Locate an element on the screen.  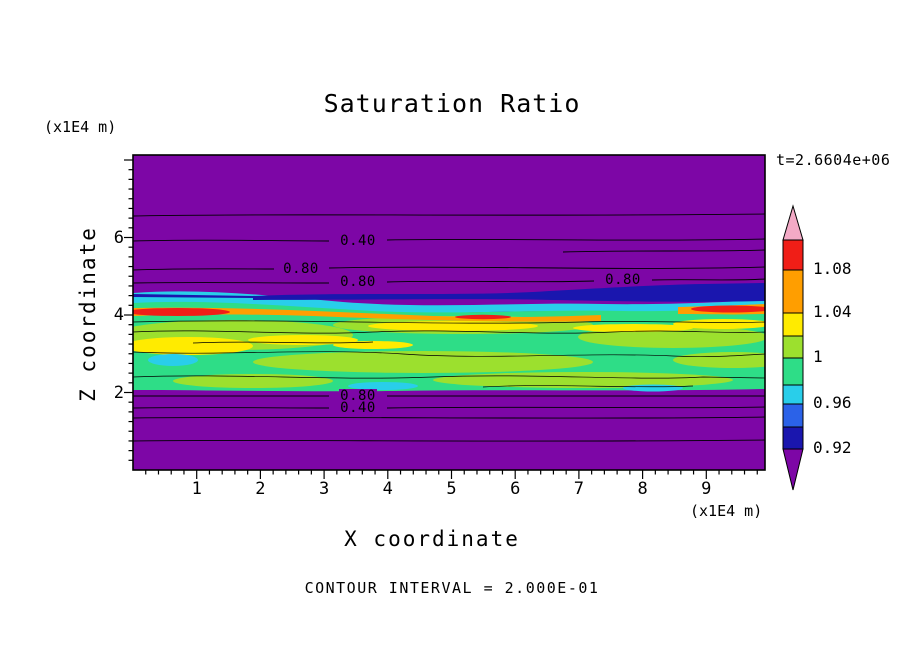
colorbar-segment-red is located at coordinates (793, 255).